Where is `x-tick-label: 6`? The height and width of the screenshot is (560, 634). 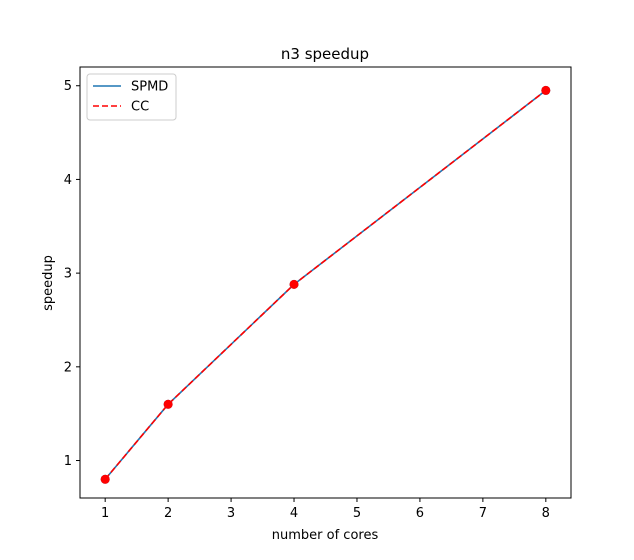
x-tick-label: 6 is located at coordinates (420, 513).